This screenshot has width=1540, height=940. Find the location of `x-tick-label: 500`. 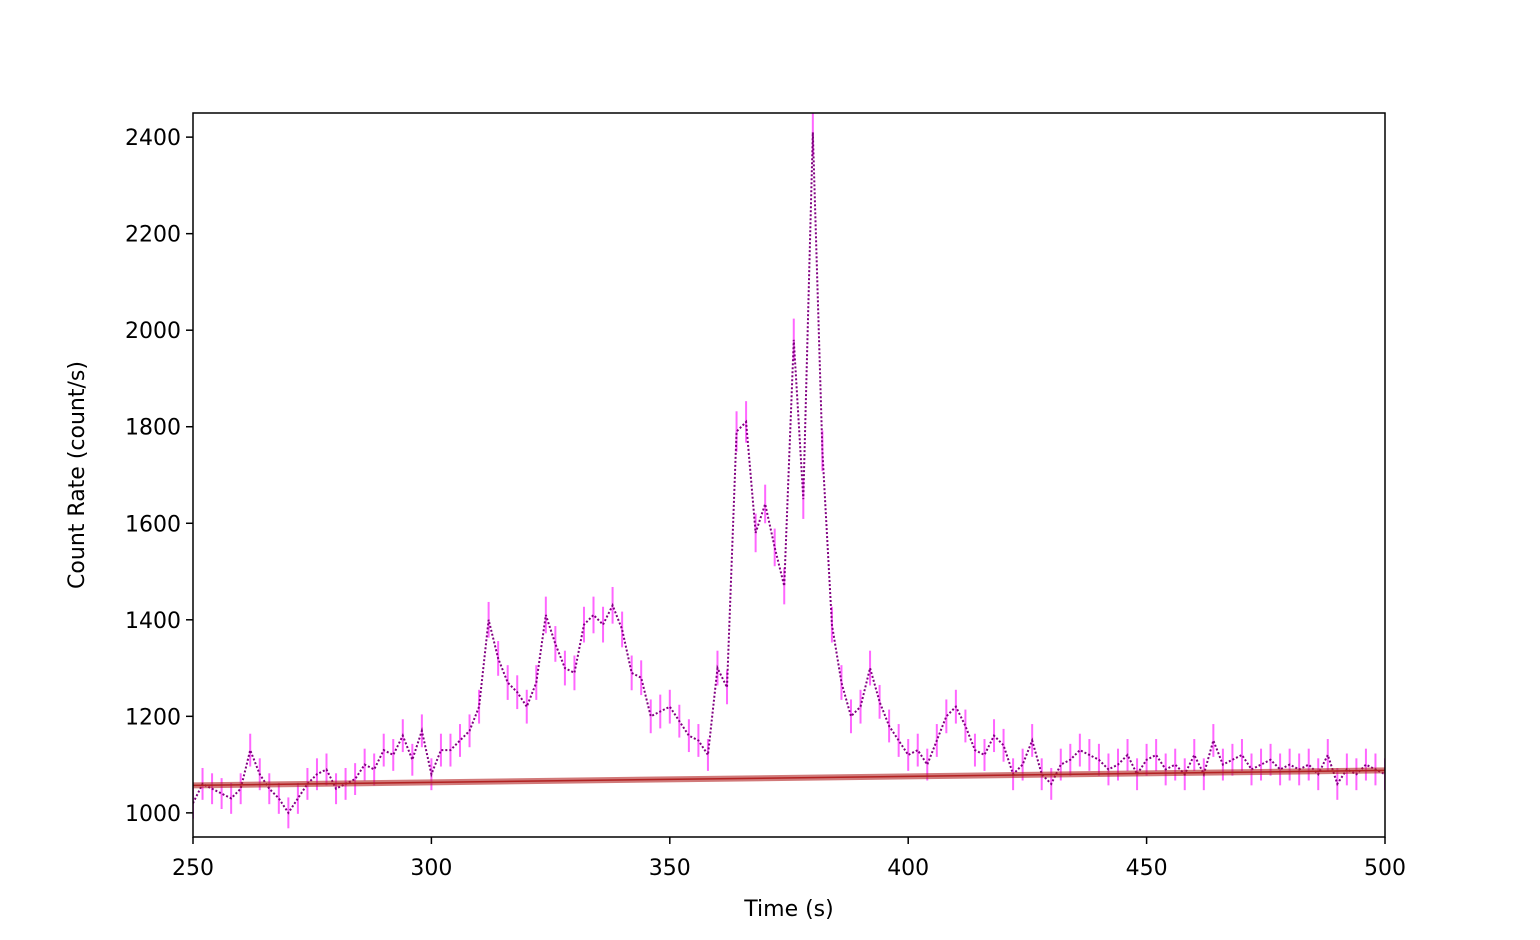

x-tick-label: 500 is located at coordinates (1385, 868).